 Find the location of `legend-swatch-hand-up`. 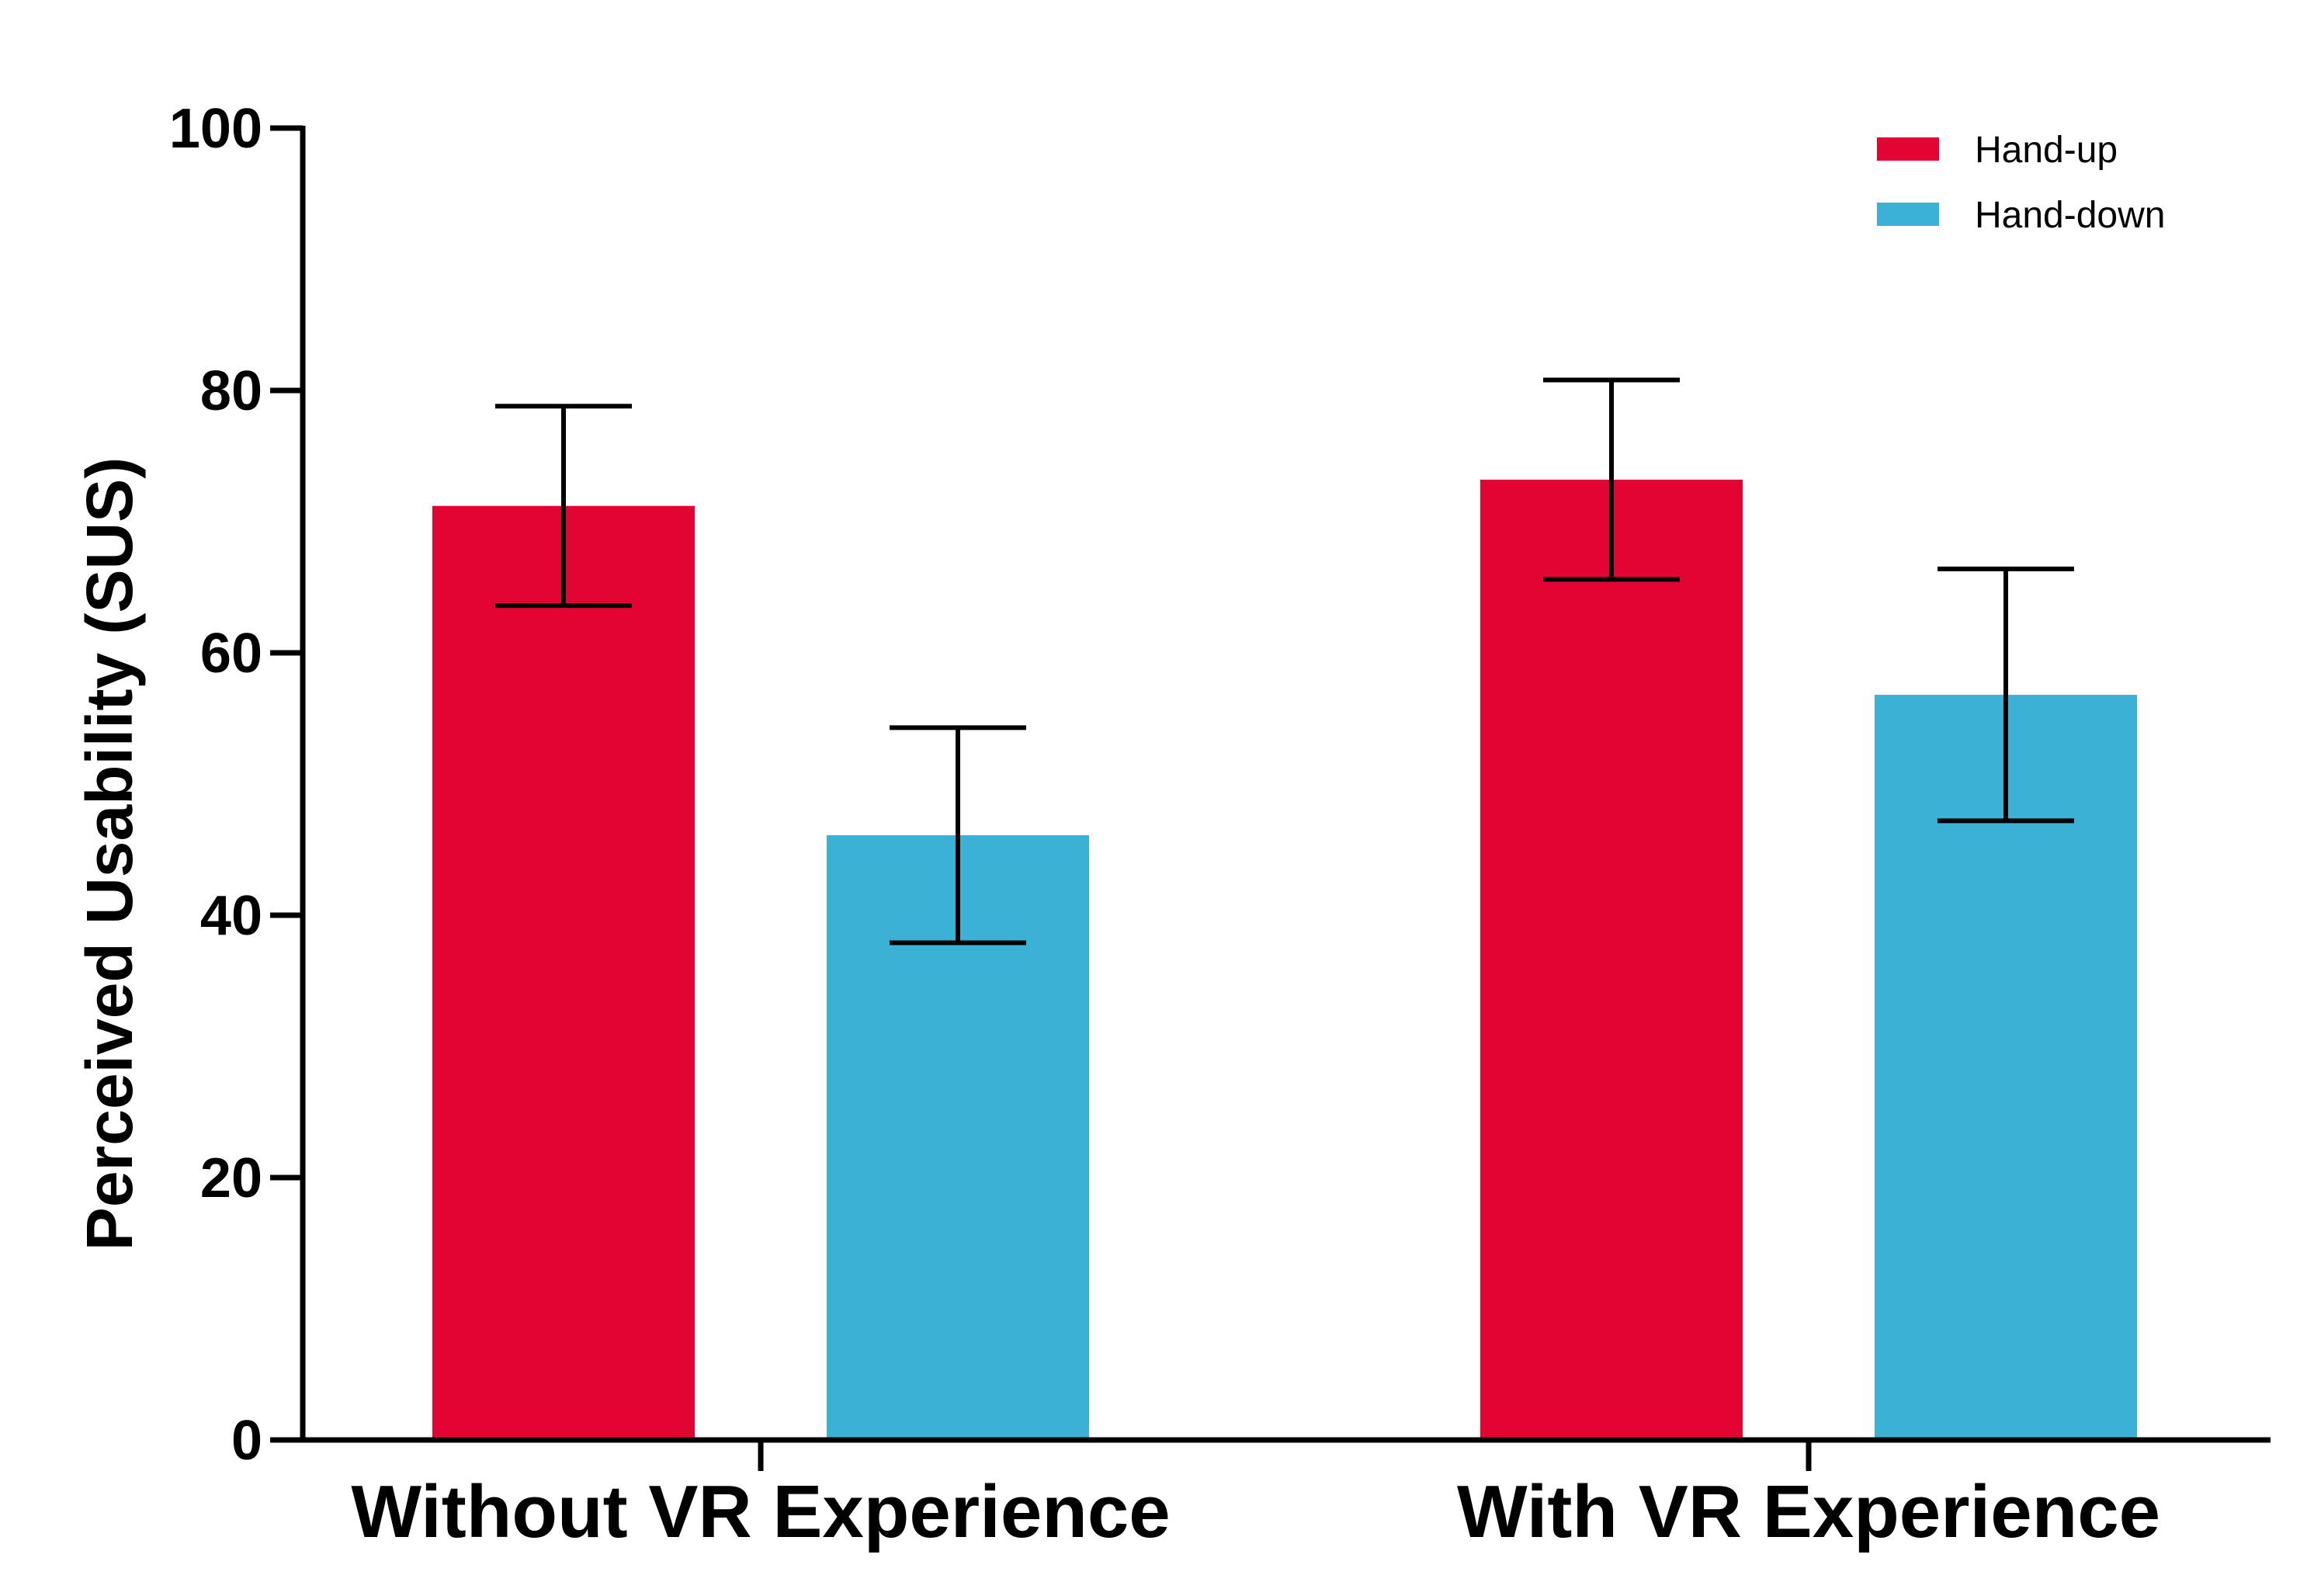

legend-swatch-hand-up is located at coordinates (1908, 149).